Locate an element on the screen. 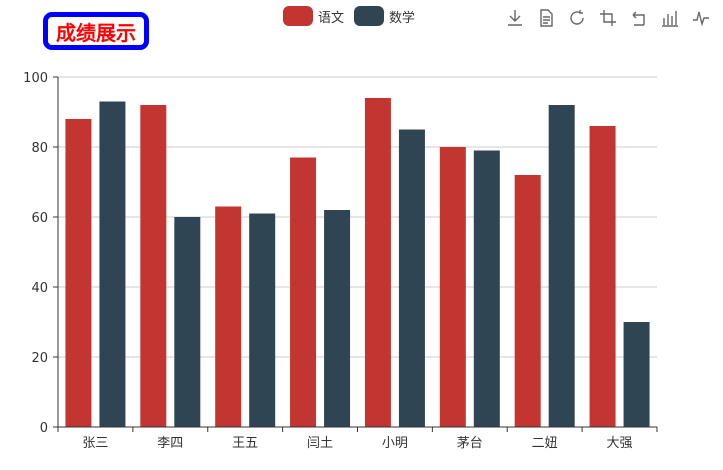 This screenshot has height=470, width=723. data-view-icon is located at coordinates (546, 18).